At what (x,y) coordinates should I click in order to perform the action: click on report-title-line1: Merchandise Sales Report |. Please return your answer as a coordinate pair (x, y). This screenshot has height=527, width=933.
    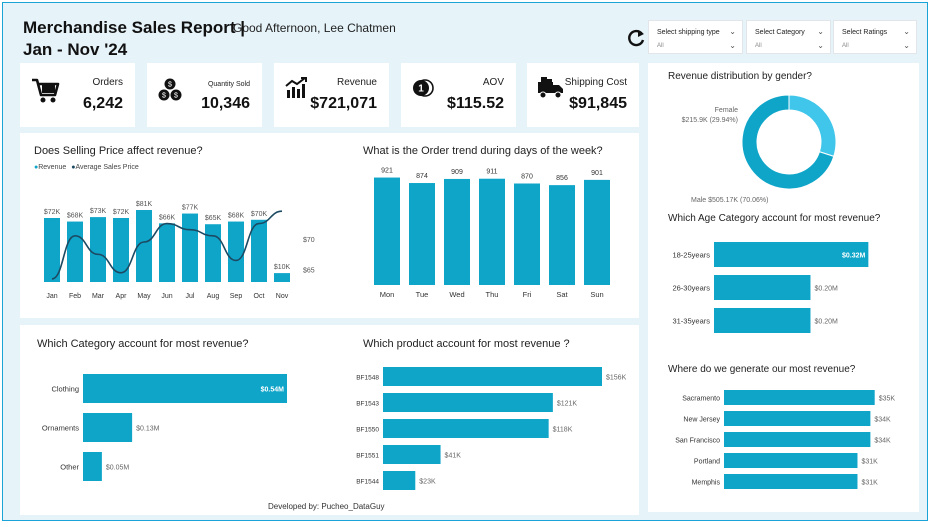
    Looking at the image, I should click on (134, 27).